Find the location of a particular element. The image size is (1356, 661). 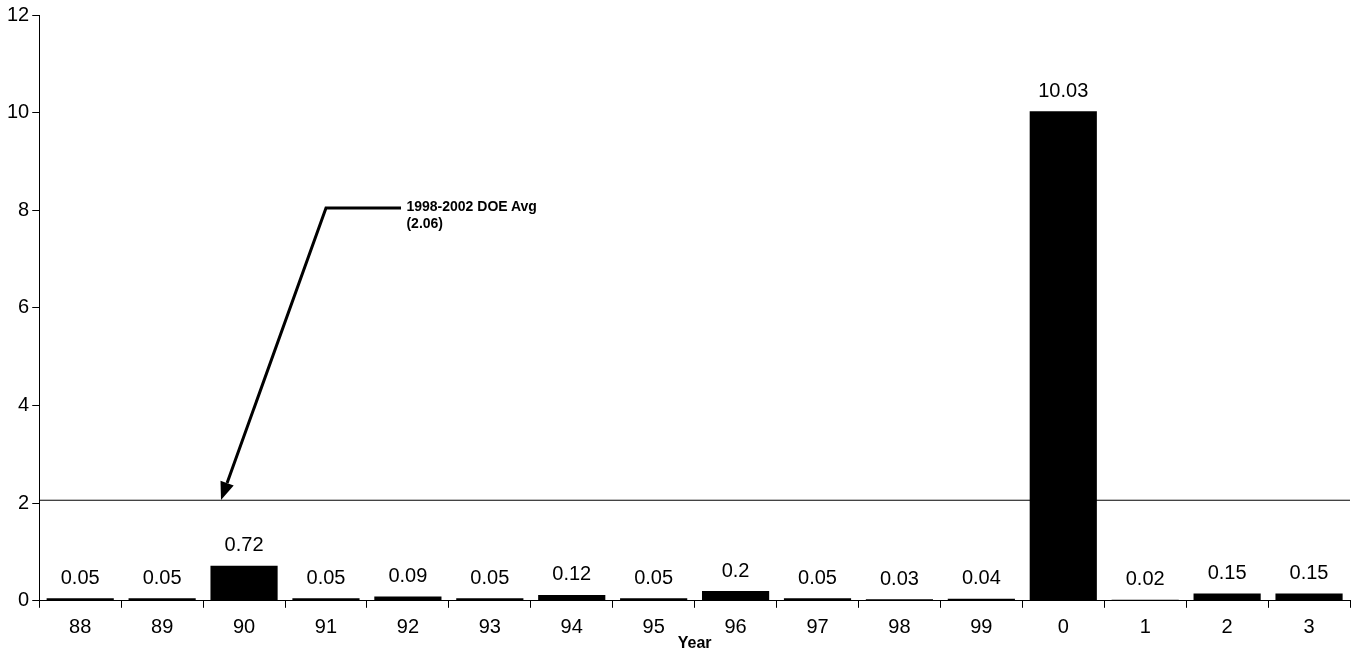

y-tick-label: 2 is located at coordinates (24, 501).